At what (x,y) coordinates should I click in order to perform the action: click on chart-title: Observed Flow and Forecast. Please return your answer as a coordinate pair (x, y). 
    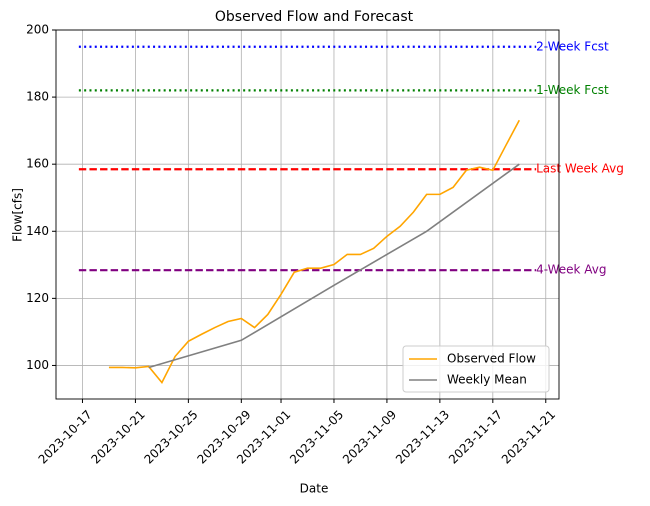
    Looking at the image, I should click on (314, 17).